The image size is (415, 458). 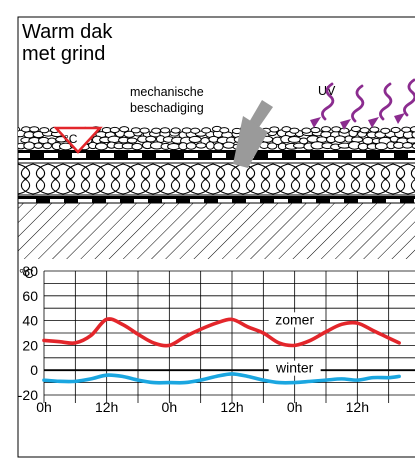 I want to click on chart-y-unit: °C, so click(x=26, y=273).